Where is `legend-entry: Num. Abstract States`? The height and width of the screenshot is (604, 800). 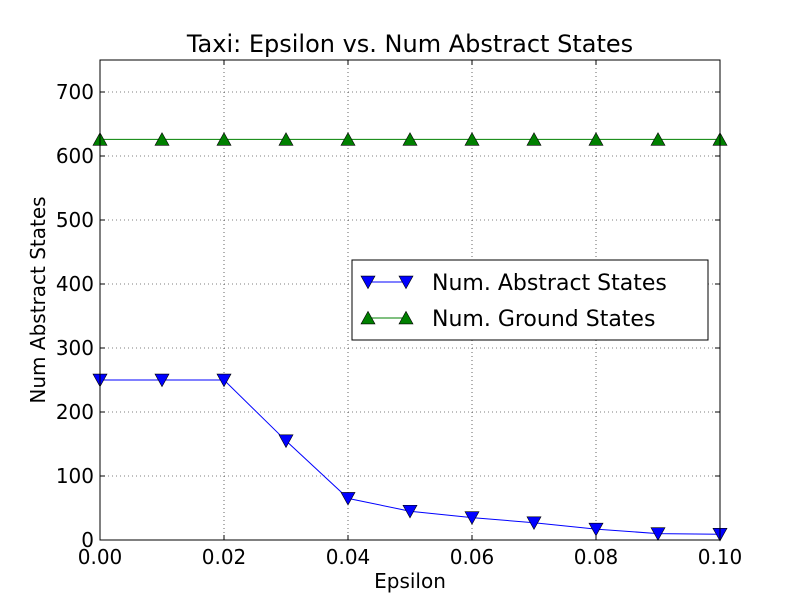
legend-entry: Num. Abstract States is located at coordinates (513, 283).